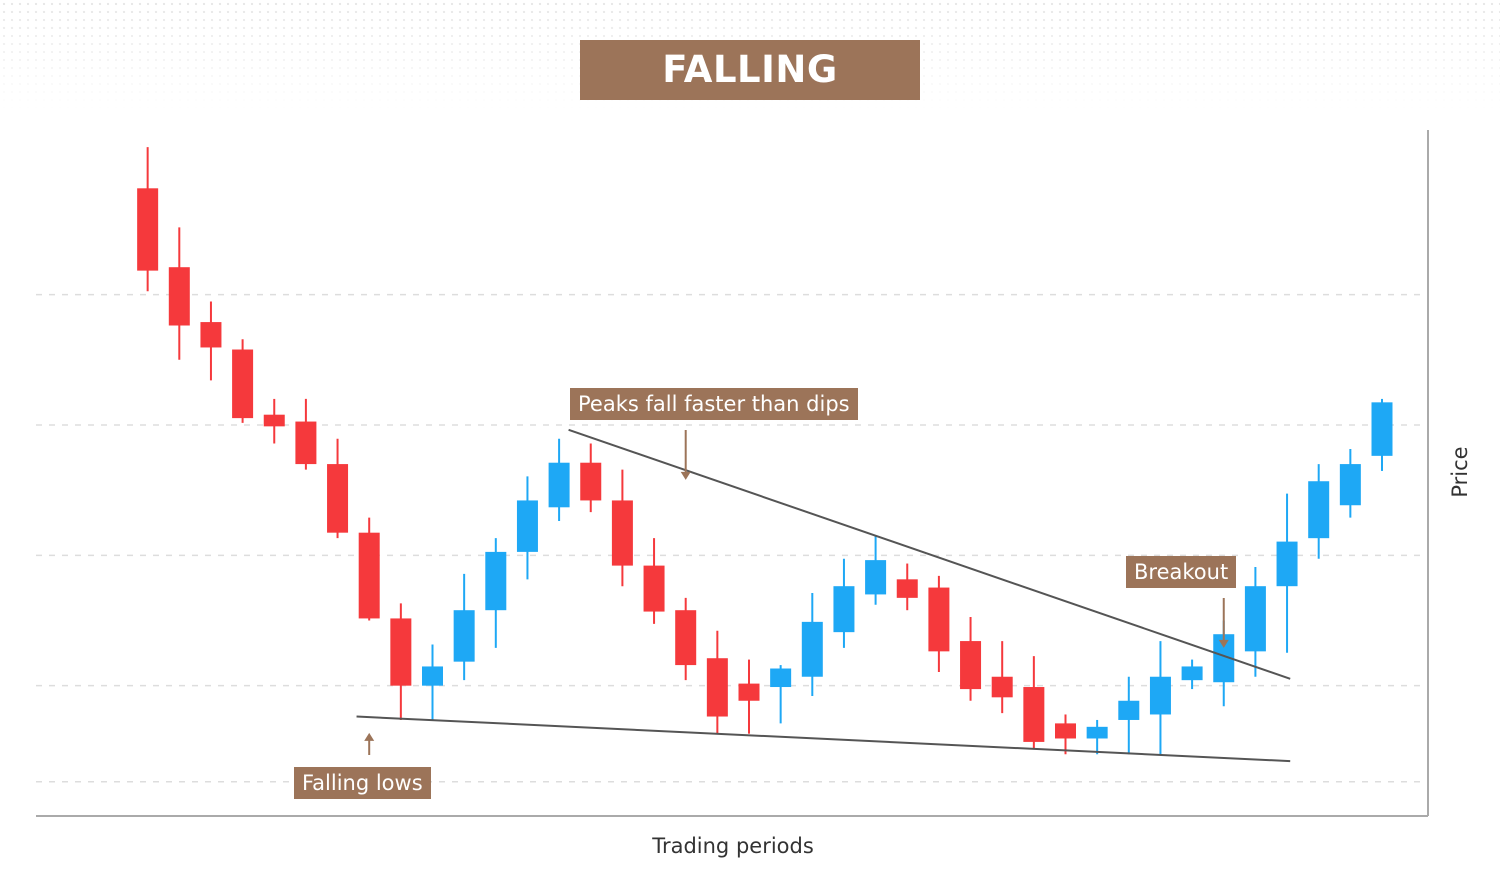 This screenshot has width=1500, height=878. I want to click on upper-trendline, so click(929, 554).